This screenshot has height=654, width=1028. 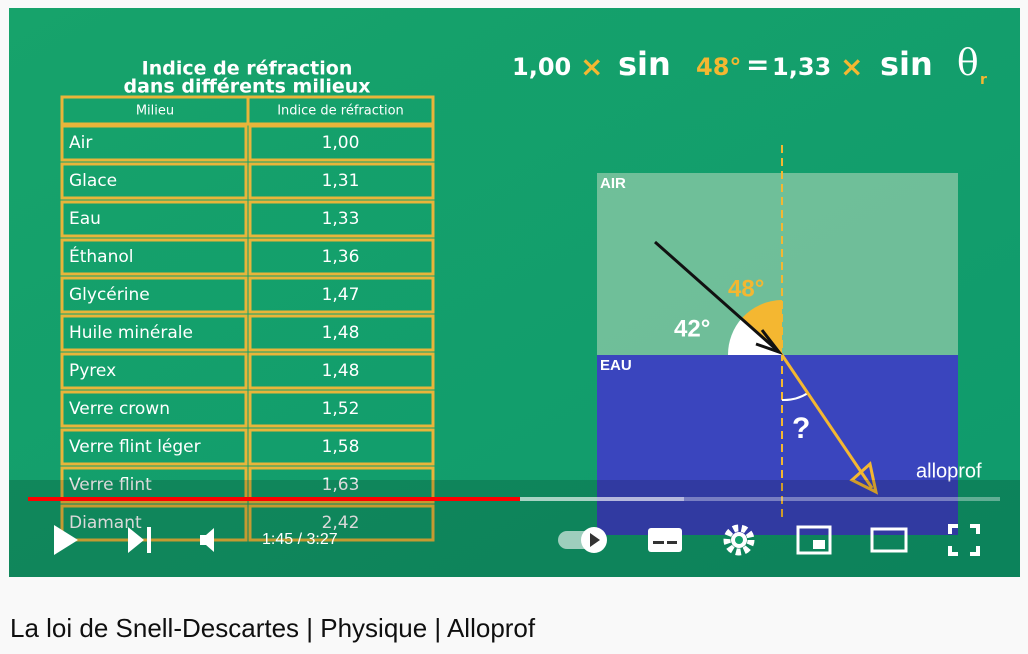 What do you see at coordinates (827, 421) in the screenshot?
I see `refracted-ray` at bounding box center [827, 421].